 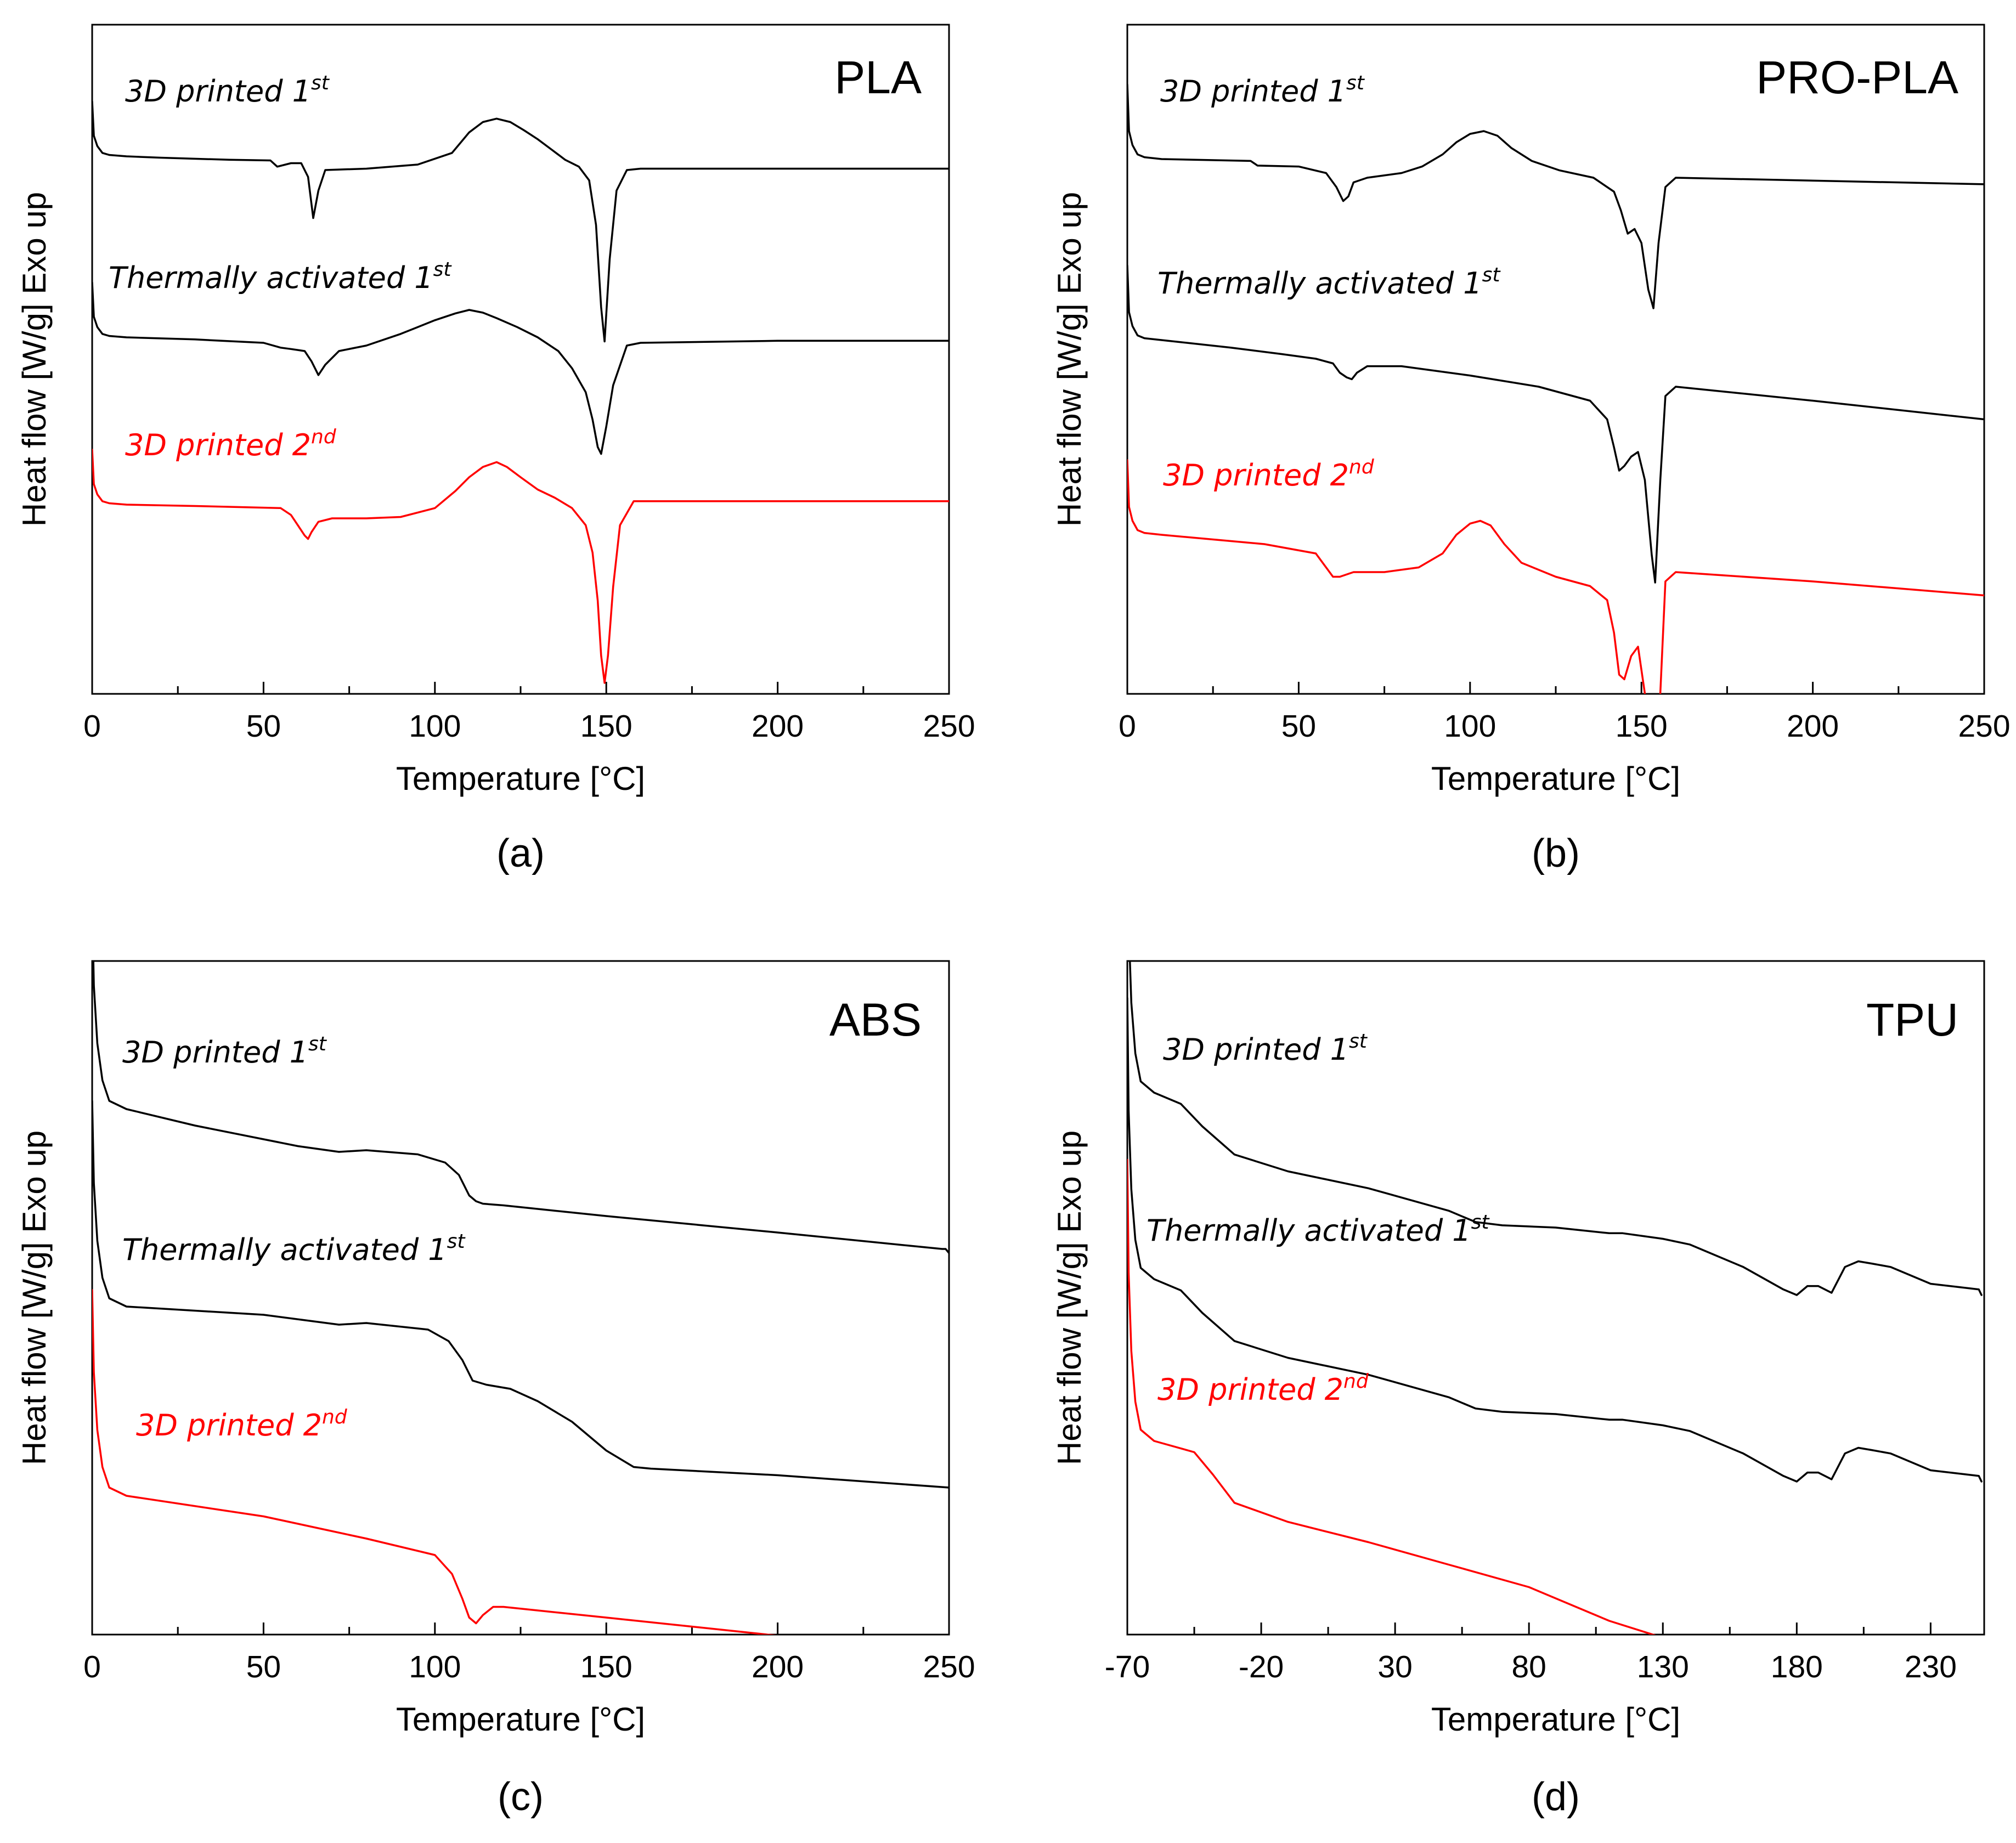 What do you see at coordinates (1395, 1667) in the screenshot?
I see `x-tick-label: 30` at bounding box center [1395, 1667].